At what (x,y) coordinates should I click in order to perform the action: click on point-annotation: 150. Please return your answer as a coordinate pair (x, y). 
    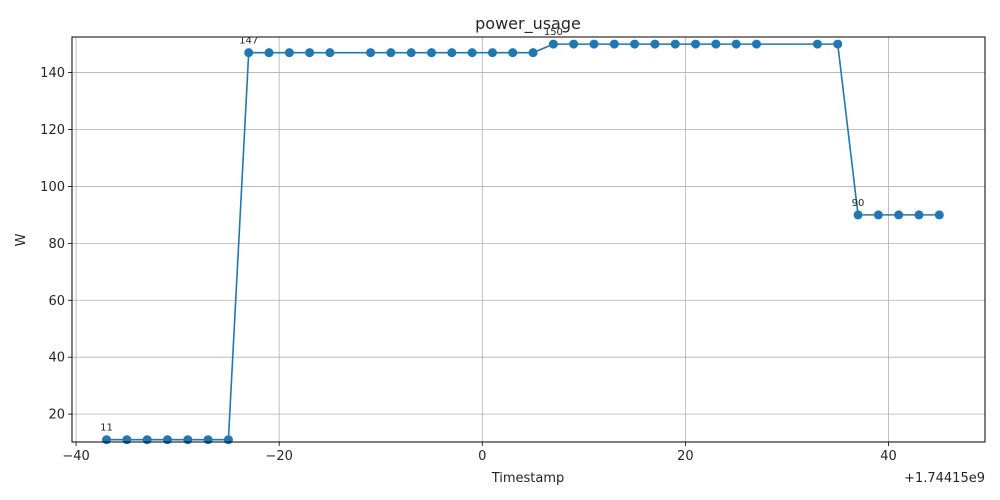
    Looking at the image, I should click on (553, 32).